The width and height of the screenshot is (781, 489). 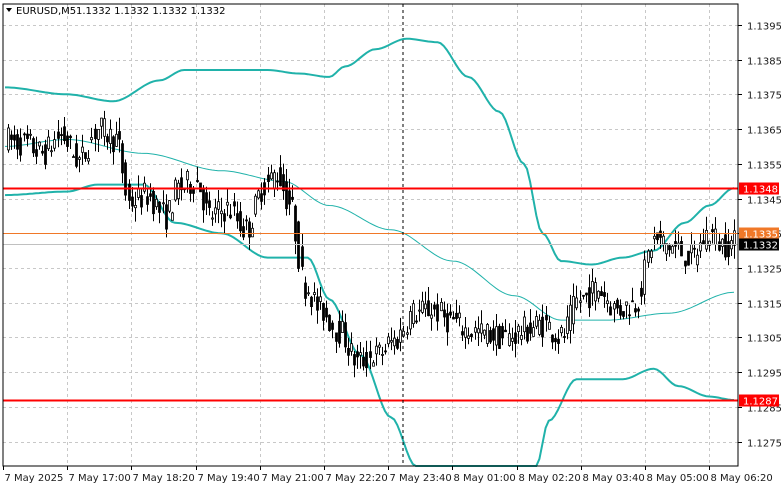 I want to click on x-tick-label: 8 May 06:20, so click(x=742, y=478).